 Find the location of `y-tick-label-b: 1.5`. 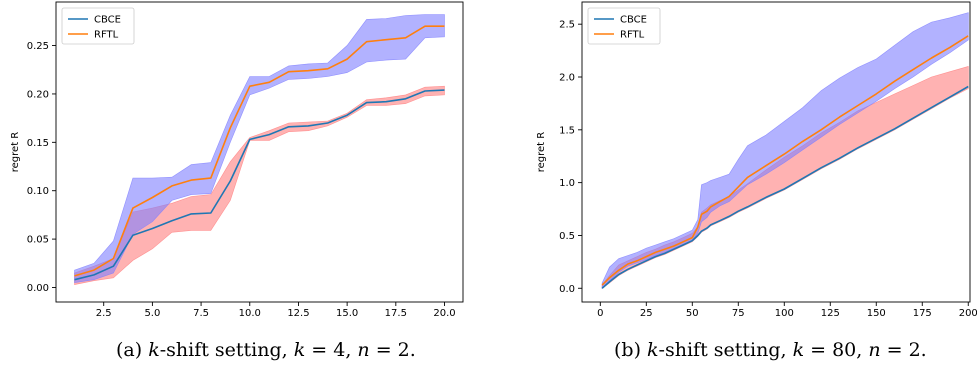

y-tick-label-b: 1.5 is located at coordinates (567, 130).